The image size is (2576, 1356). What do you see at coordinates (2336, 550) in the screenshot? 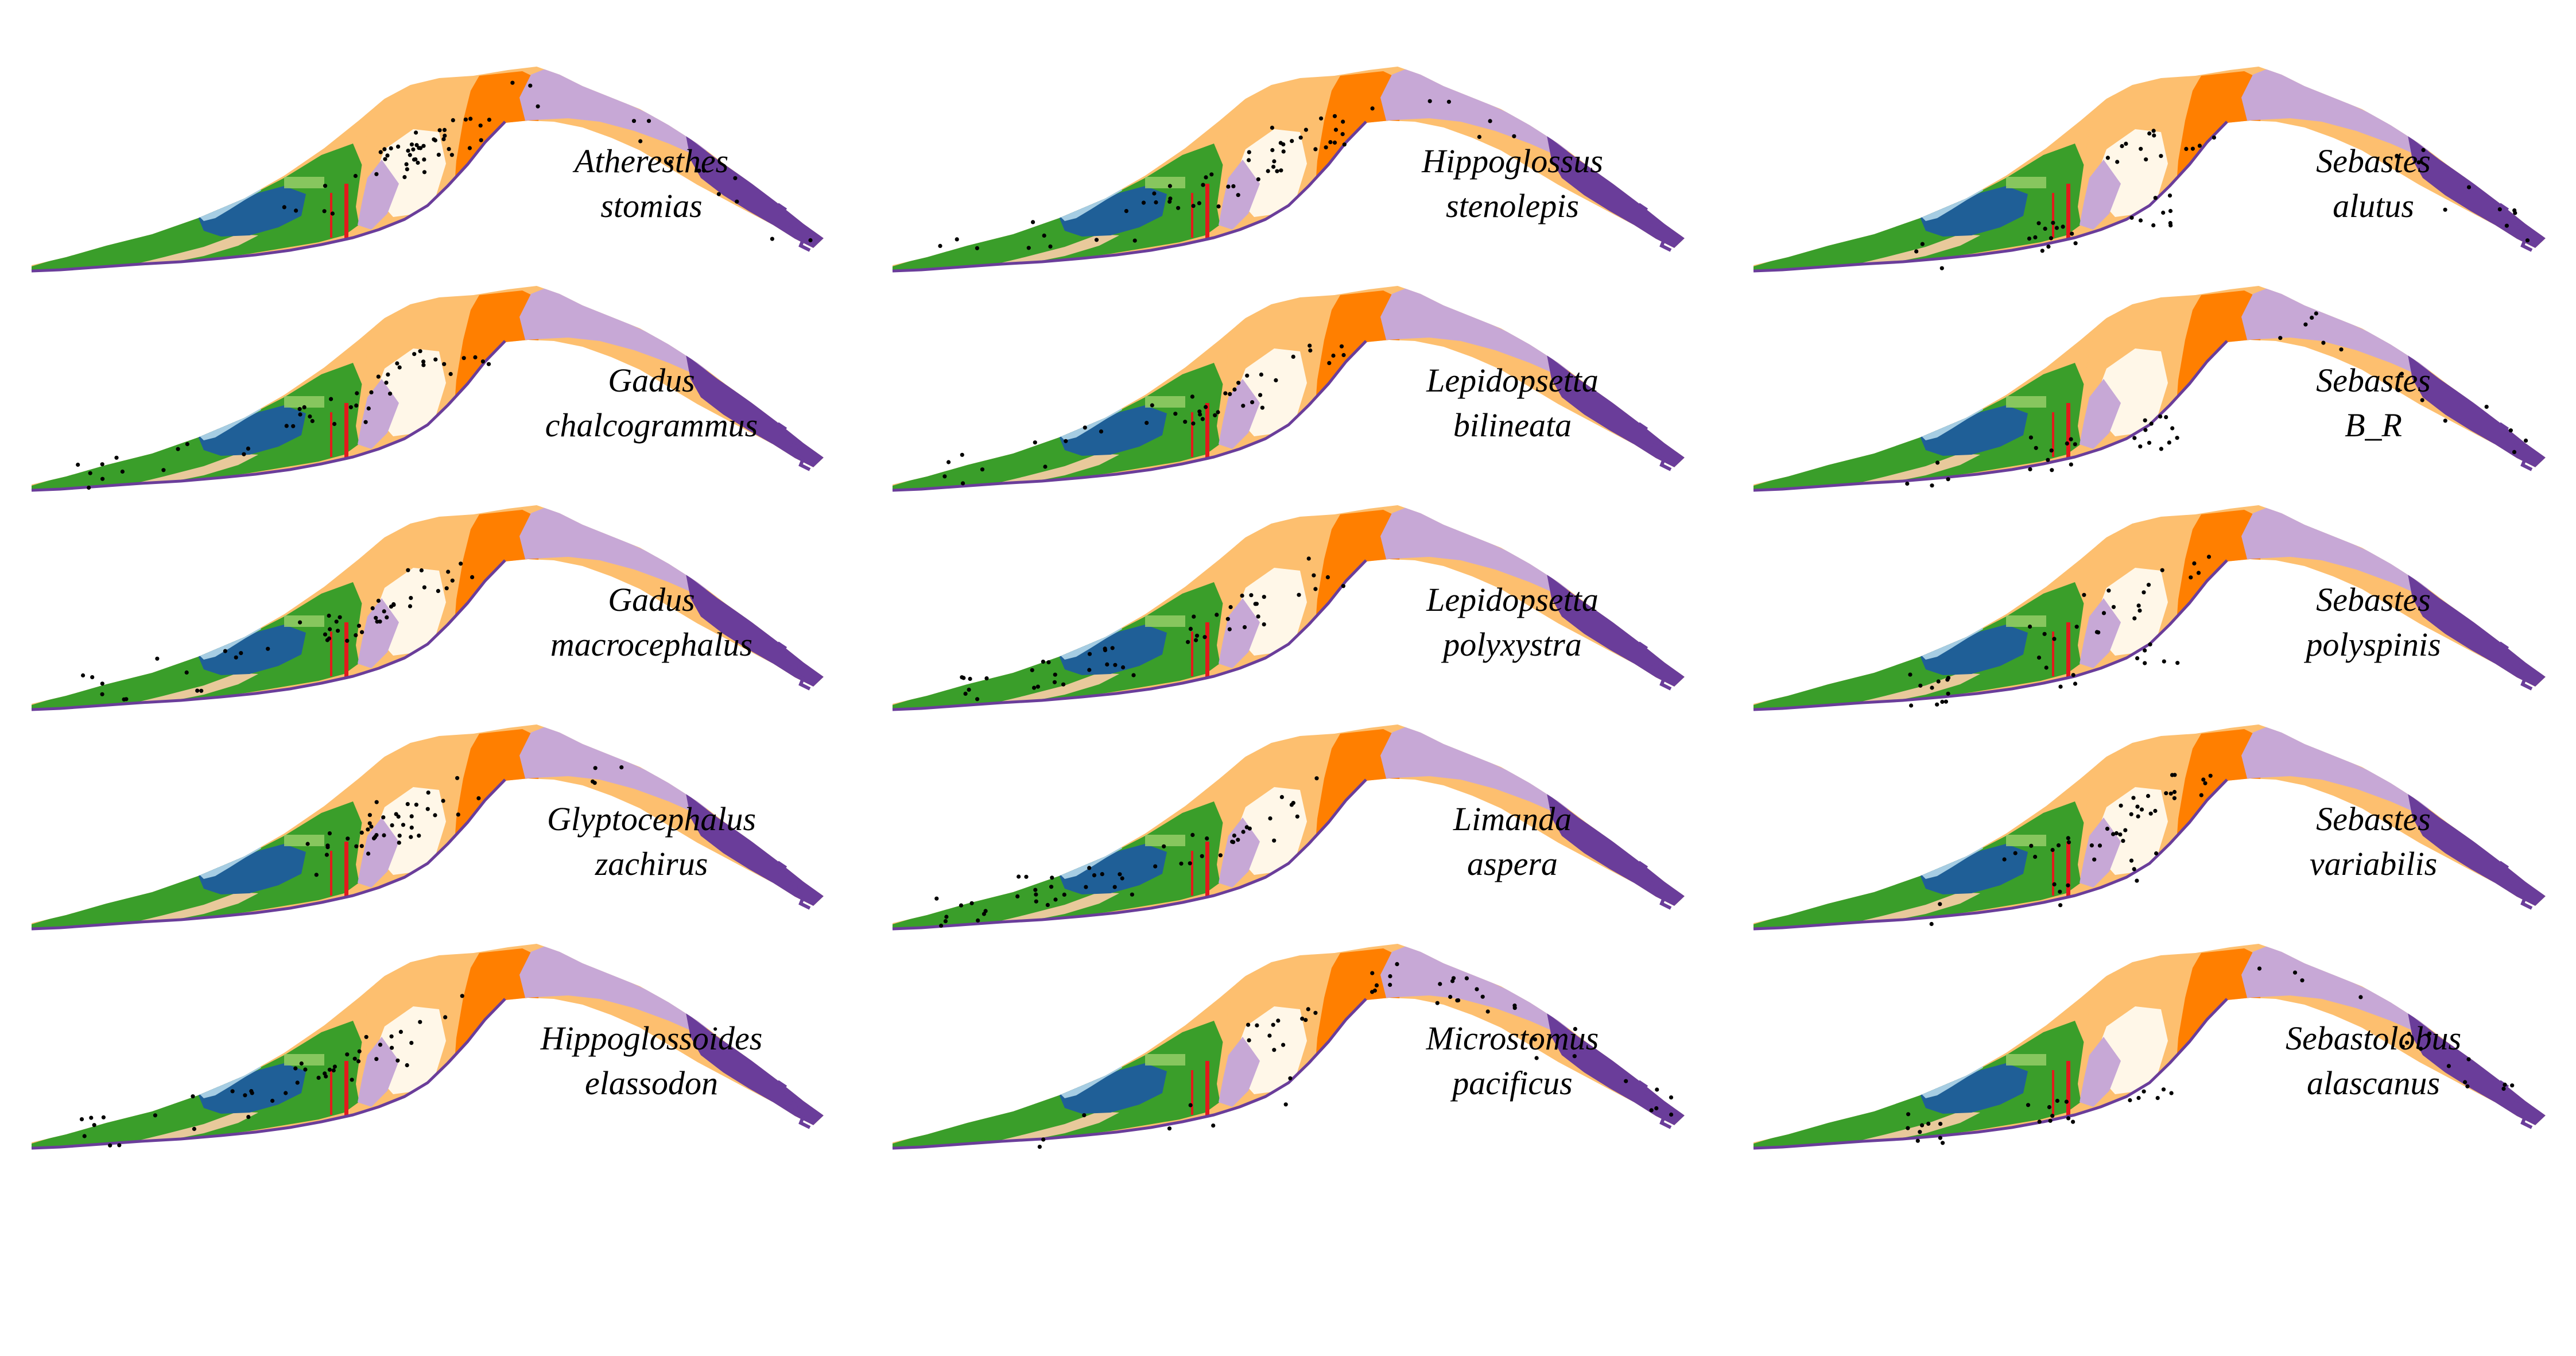
I see `region-light-purple` at bounding box center [2336, 550].